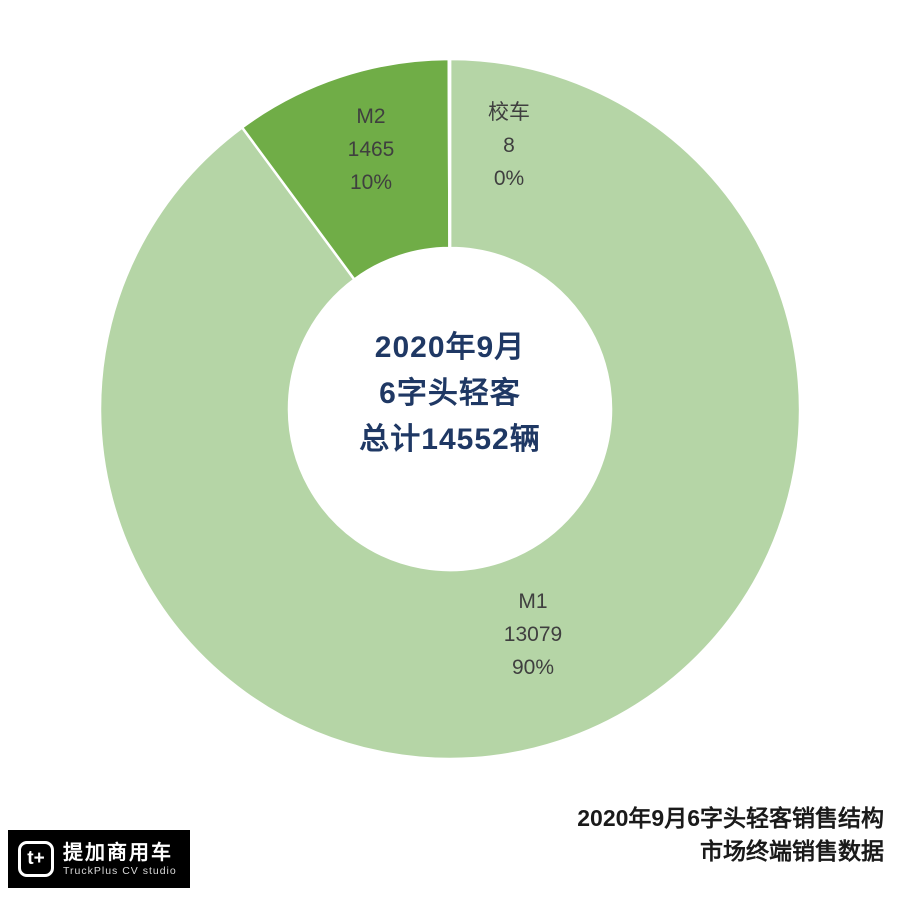  I want to click on donut-slice-校车, so click(449, 153).